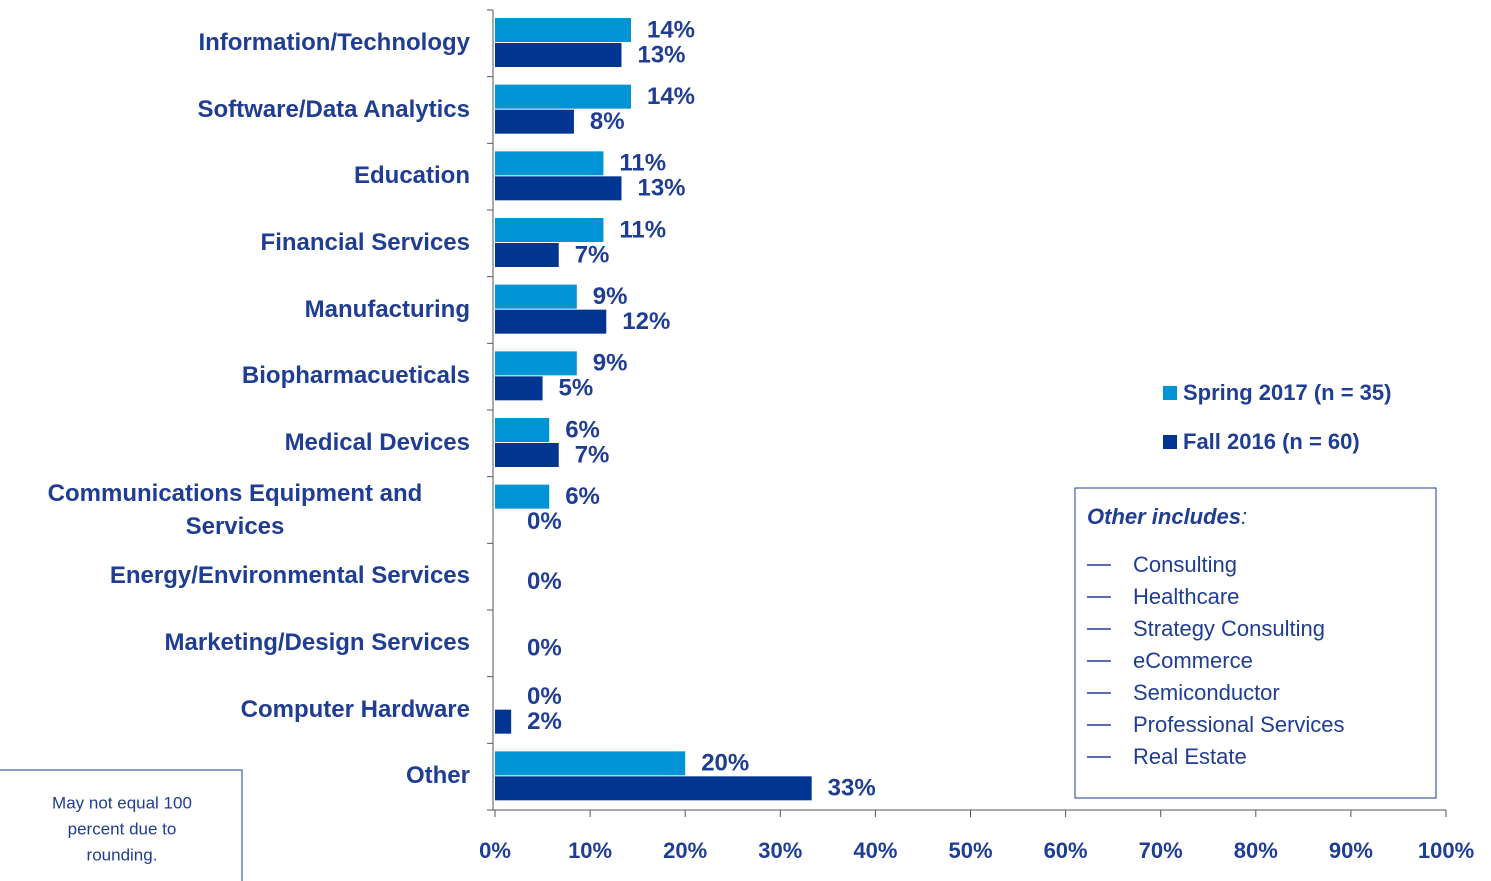 This screenshot has width=1491, height=881. I want to click on value-label: 2%, so click(544, 721).